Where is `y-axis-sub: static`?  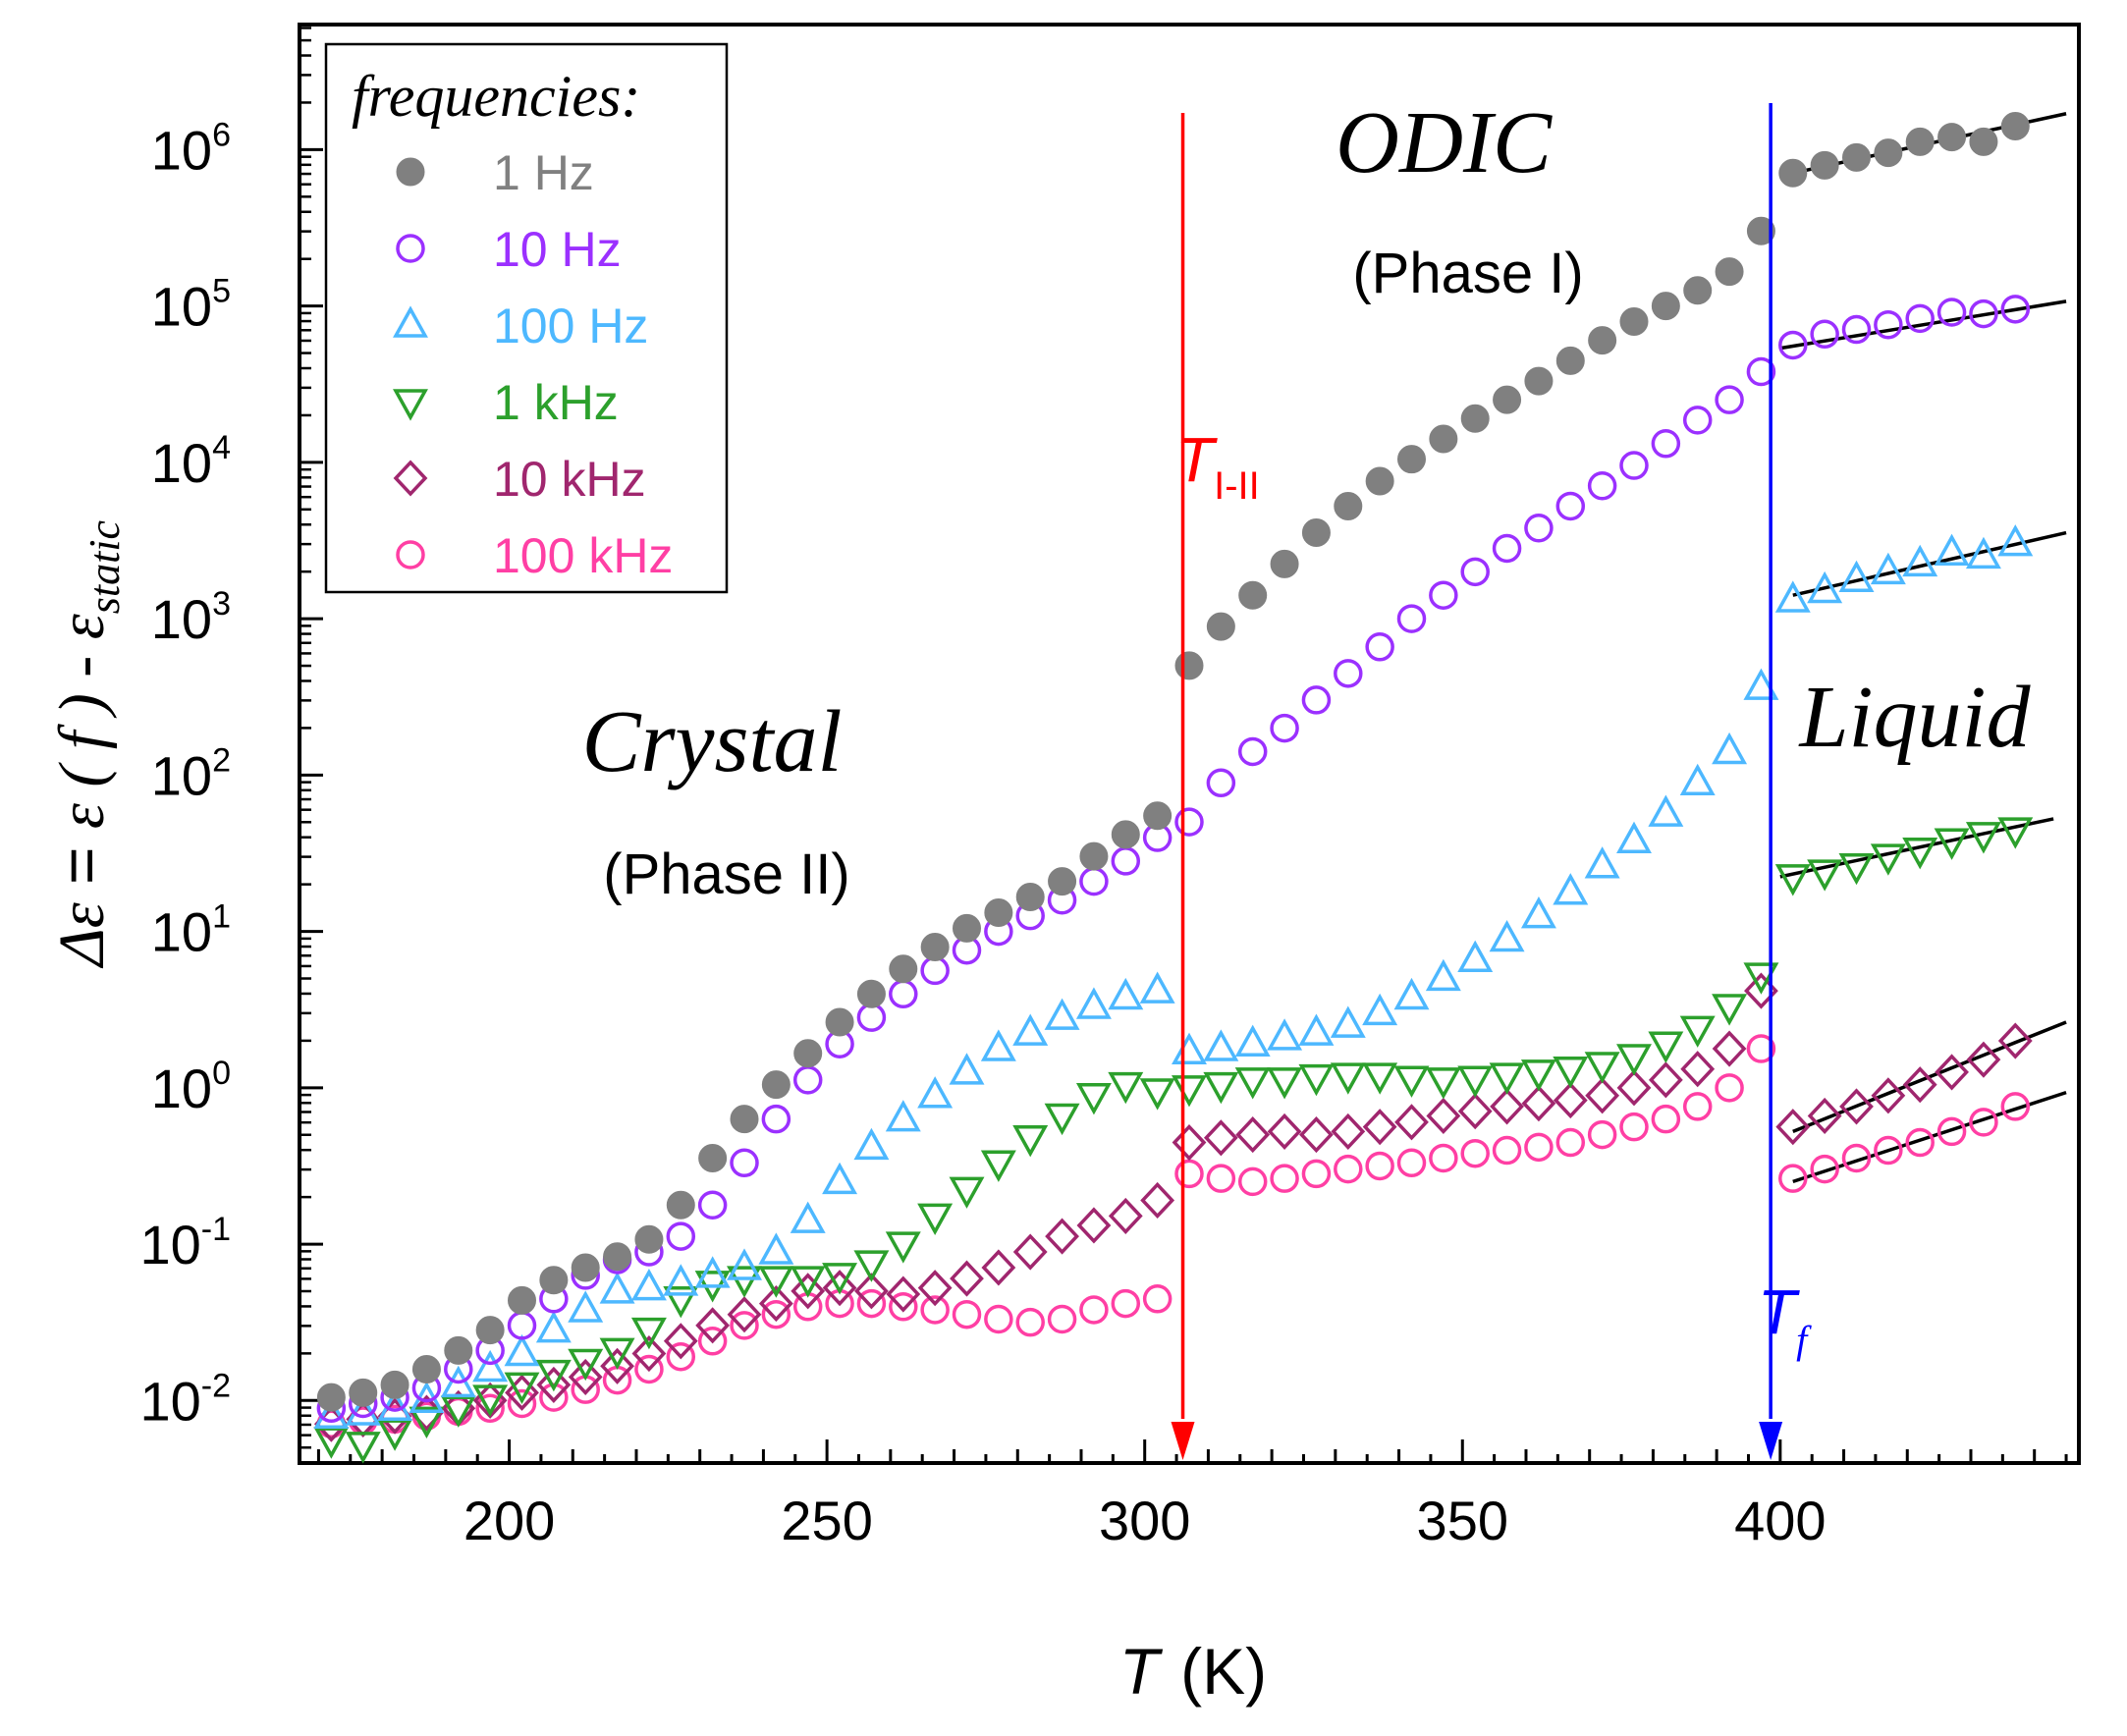 y-axis-sub: static is located at coordinates (105, 566).